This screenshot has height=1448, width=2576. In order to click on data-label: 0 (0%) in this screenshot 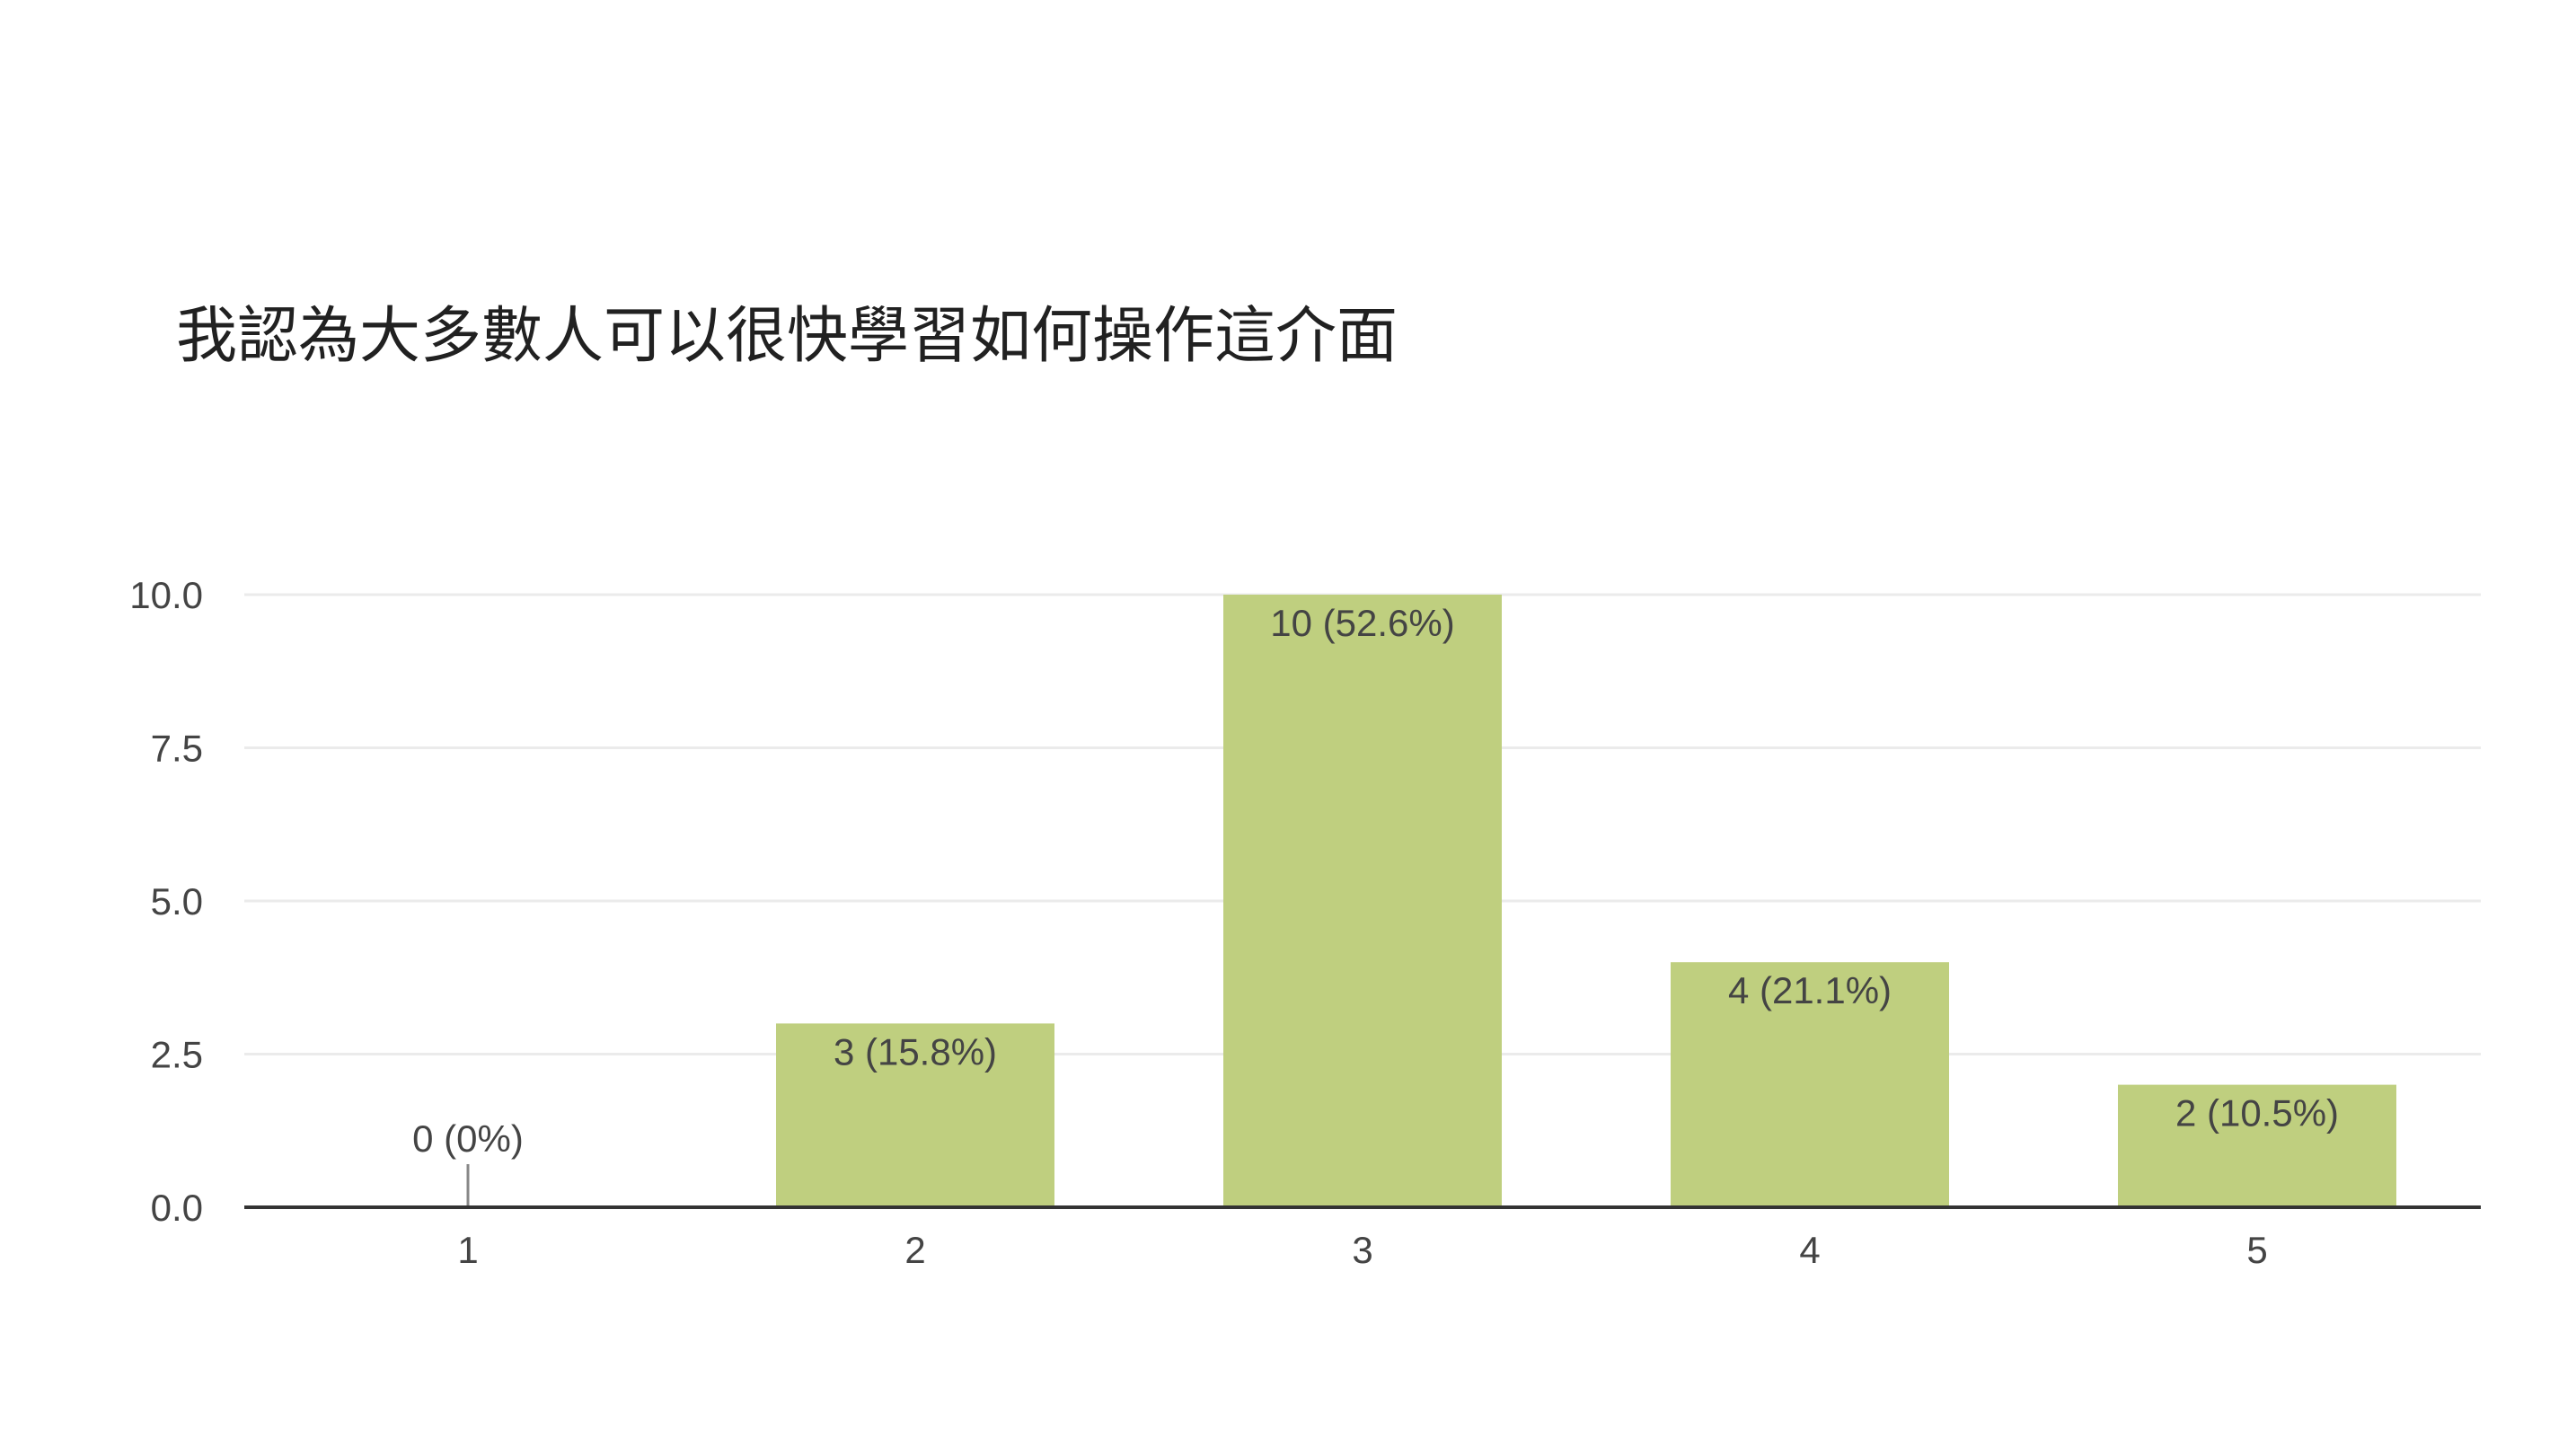, I will do `click(468, 1139)`.